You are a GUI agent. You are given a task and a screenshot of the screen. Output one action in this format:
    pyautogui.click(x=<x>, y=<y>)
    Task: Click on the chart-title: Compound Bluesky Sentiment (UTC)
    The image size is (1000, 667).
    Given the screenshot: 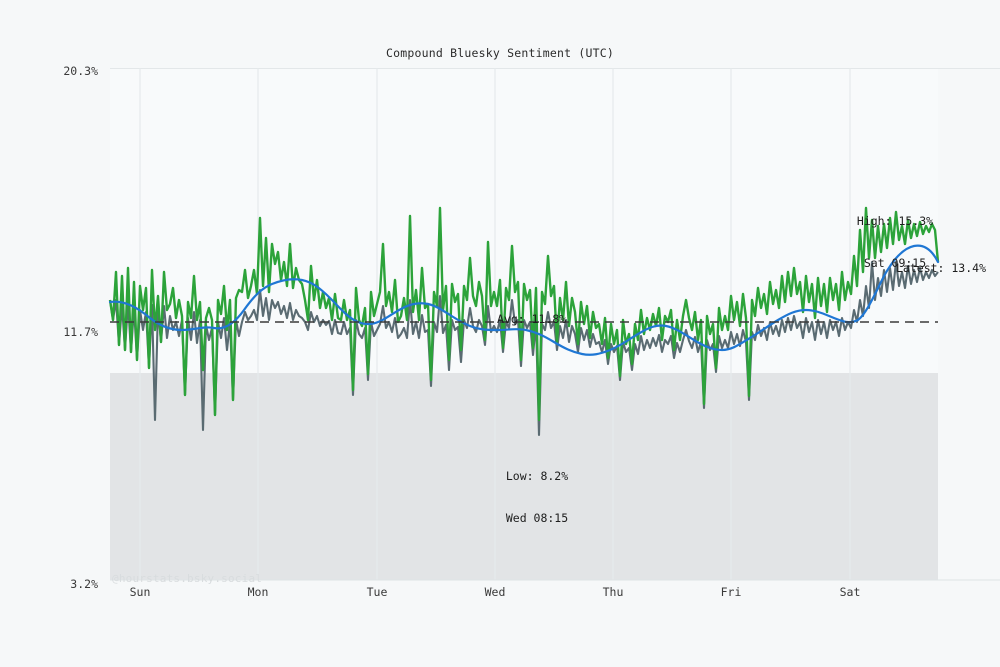 What is the action you would take?
    pyautogui.click(x=500, y=53)
    